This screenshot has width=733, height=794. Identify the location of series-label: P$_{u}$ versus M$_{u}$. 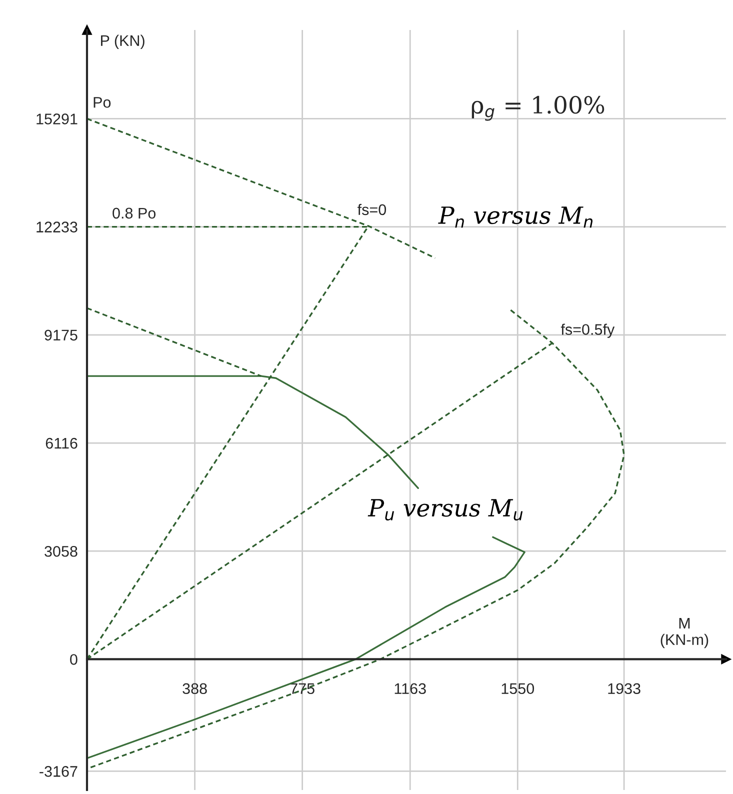
(445, 509).